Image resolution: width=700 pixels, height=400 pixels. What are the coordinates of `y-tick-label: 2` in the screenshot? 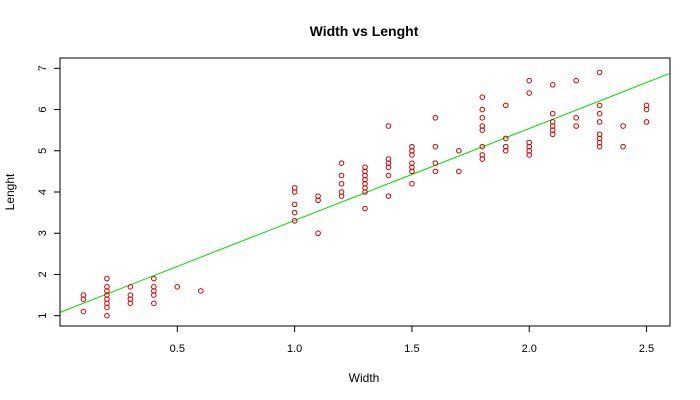 It's located at (43, 274).